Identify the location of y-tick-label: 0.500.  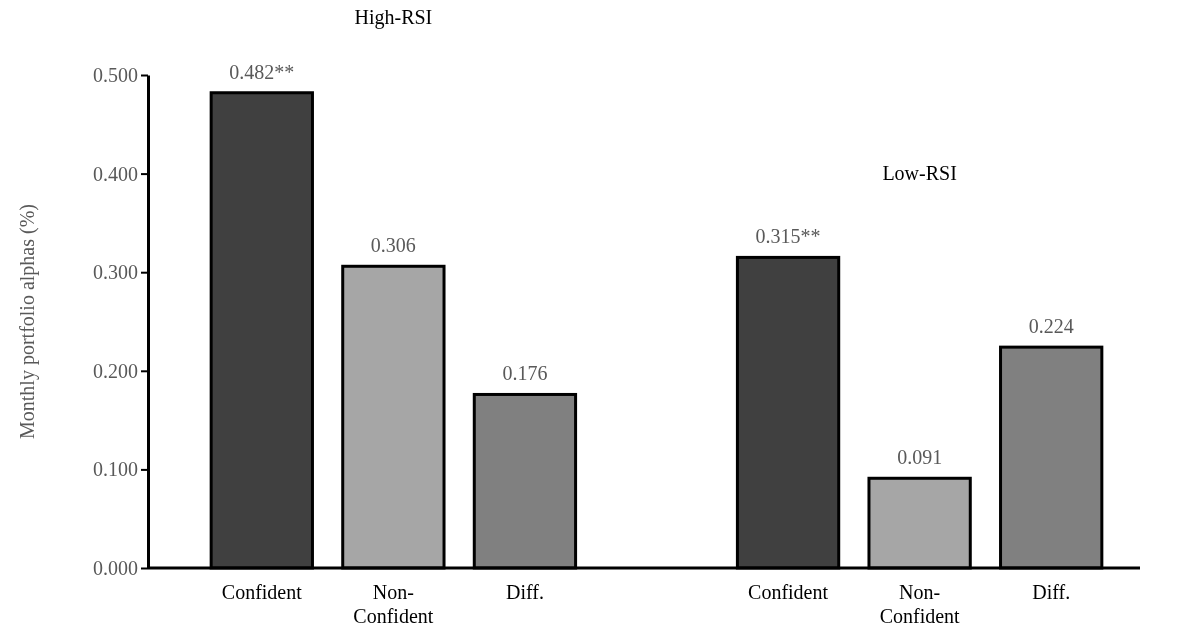
(115, 74).